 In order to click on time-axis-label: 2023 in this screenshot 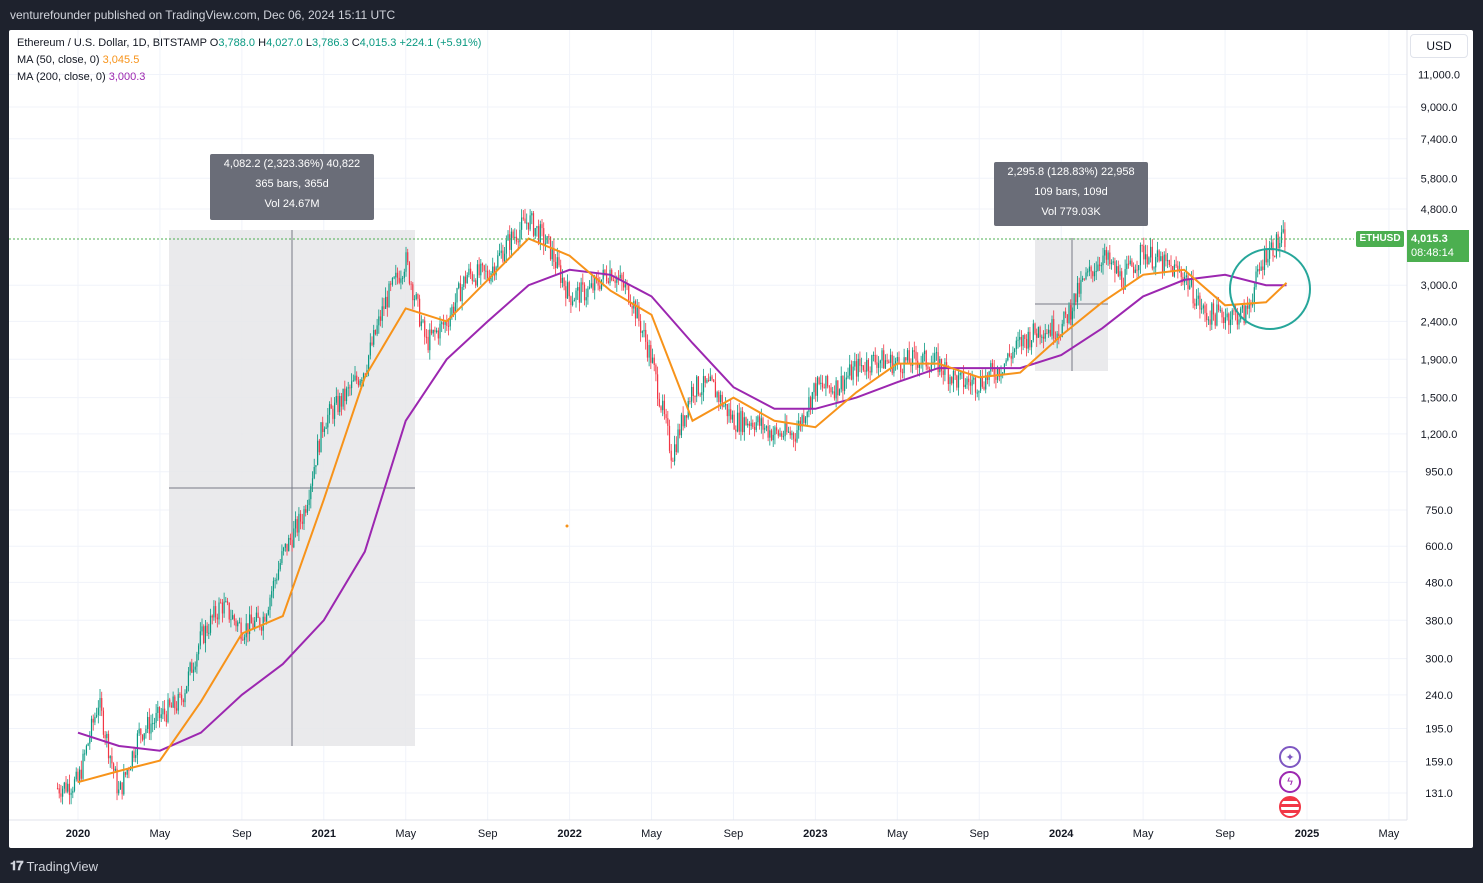, I will do `click(815, 834)`.